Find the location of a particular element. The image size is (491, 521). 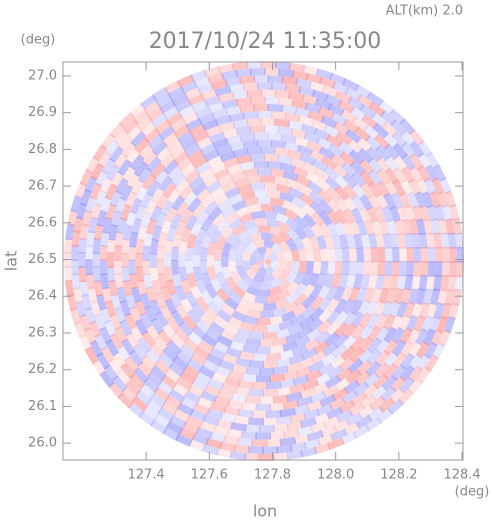

y-axis-label: lat is located at coordinates (11, 261).